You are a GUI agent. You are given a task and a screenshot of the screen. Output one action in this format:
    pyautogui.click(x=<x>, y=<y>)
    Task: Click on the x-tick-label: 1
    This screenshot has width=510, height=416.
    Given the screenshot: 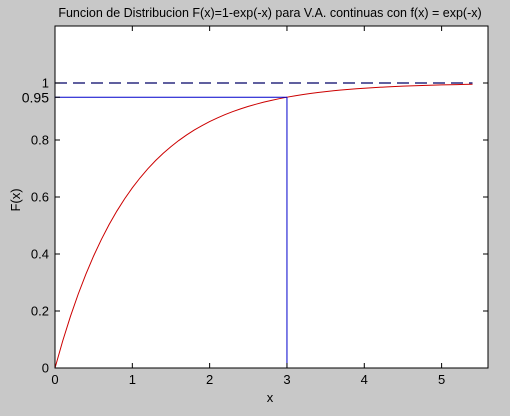 What is the action you would take?
    pyautogui.click(x=132, y=379)
    